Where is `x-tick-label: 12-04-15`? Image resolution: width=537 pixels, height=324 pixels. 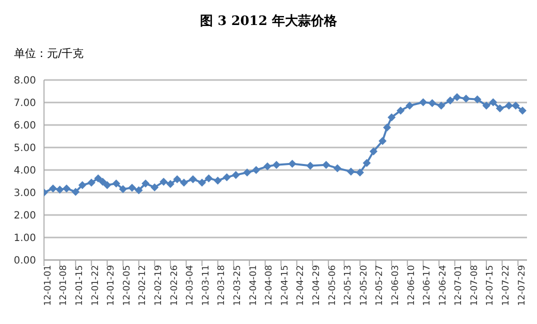 x-tick-label: 12-04-15 is located at coordinates (285, 285).